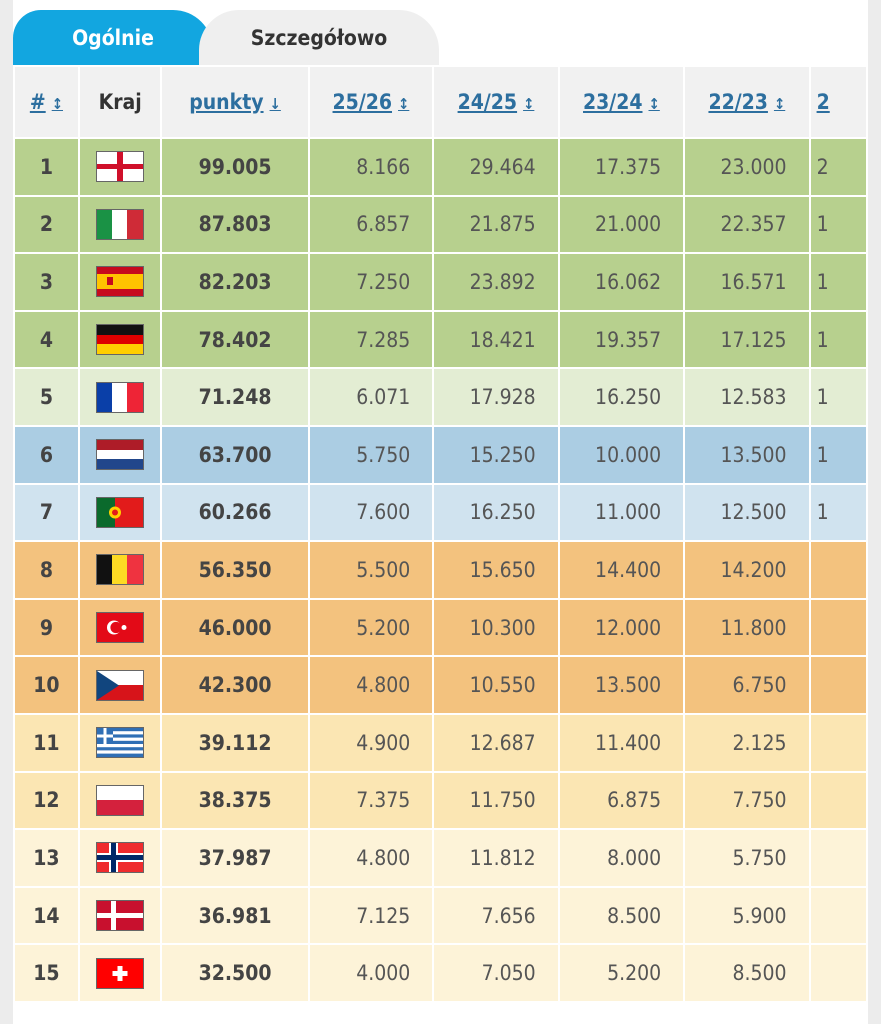 This screenshot has width=881, height=1024. I want to click on points-cell: 39.112, so click(235, 742).